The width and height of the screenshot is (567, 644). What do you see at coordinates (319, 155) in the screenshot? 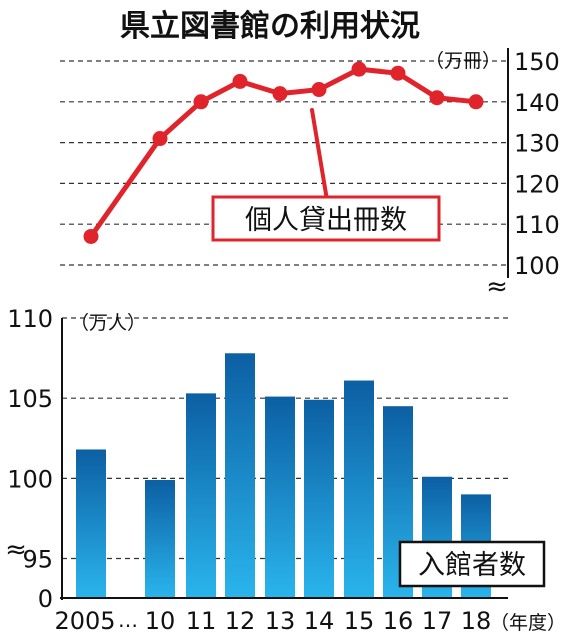
I see `line-callout-leader` at bounding box center [319, 155].